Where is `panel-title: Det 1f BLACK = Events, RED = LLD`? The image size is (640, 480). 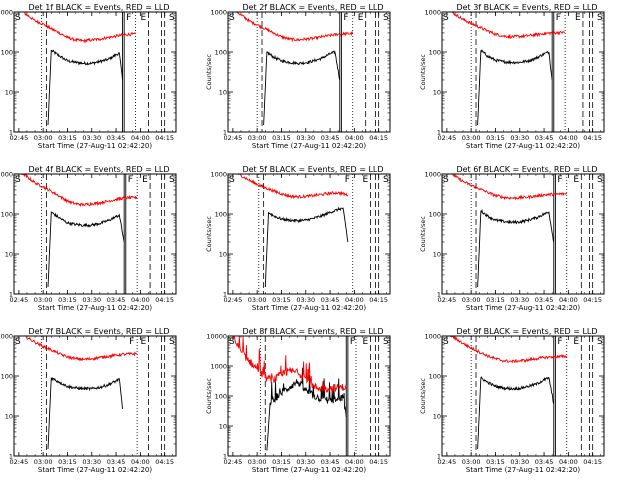
panel-title: Det 1f BLACK = Events, RED = LLD is located at coordinates (98, 7).